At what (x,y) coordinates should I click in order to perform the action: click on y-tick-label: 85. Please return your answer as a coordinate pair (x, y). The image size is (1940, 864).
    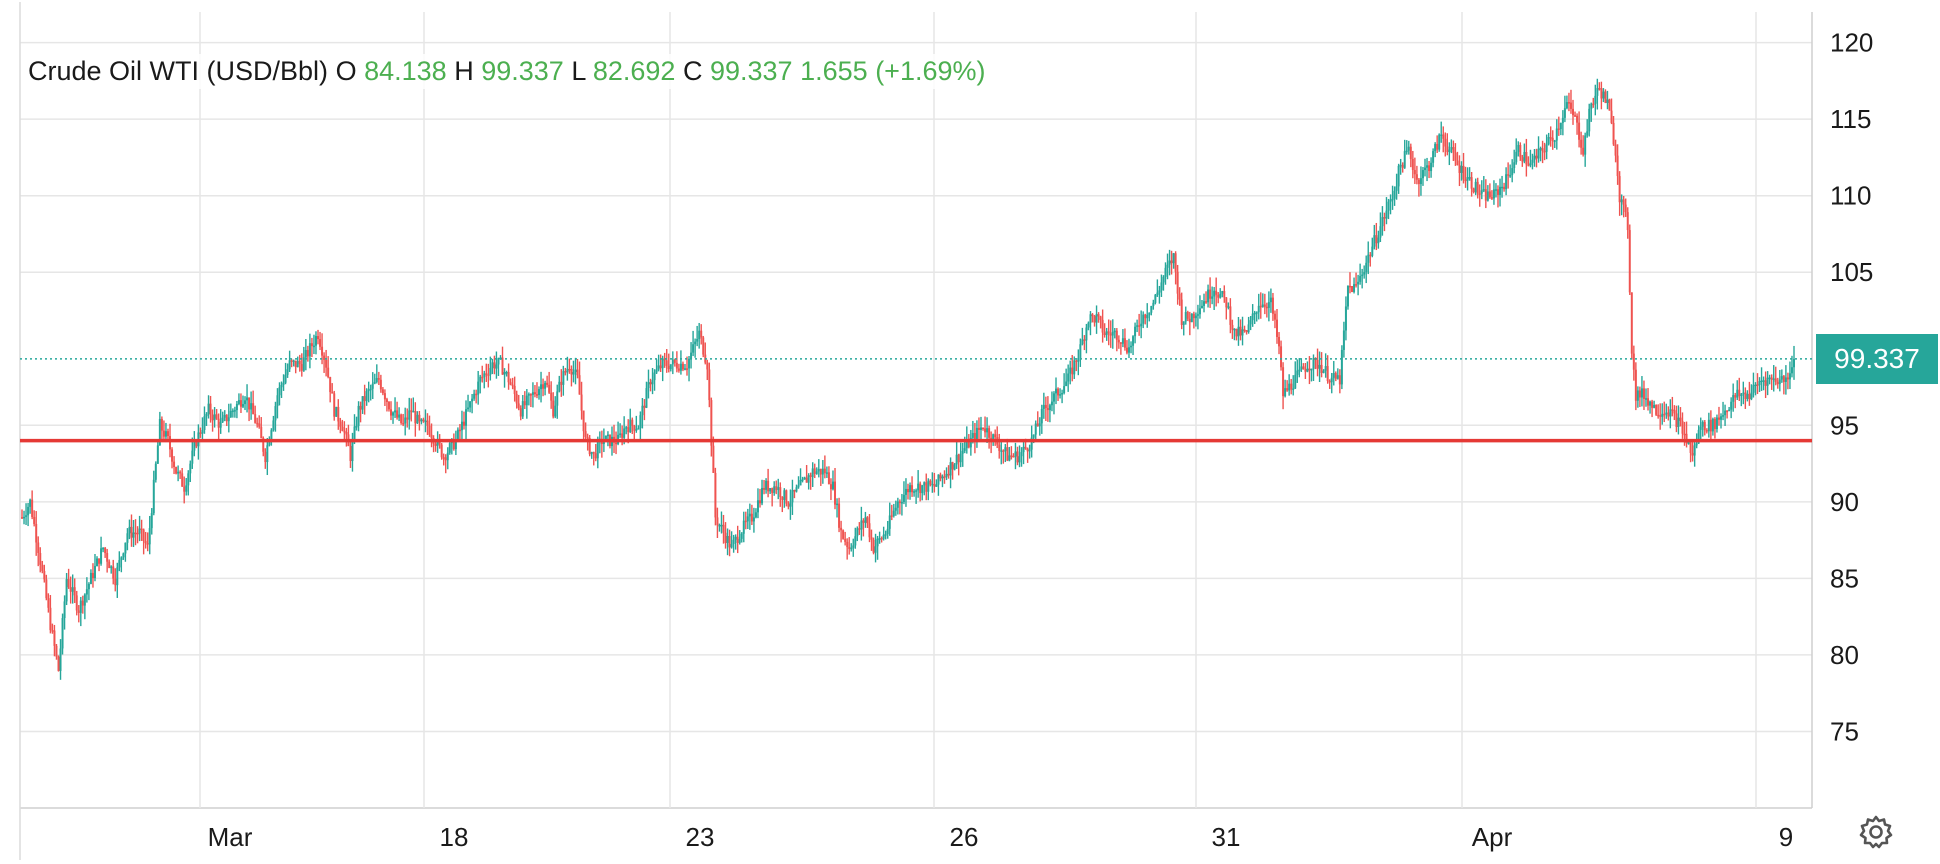
    Looking at the image, I should click on (1844, 578).